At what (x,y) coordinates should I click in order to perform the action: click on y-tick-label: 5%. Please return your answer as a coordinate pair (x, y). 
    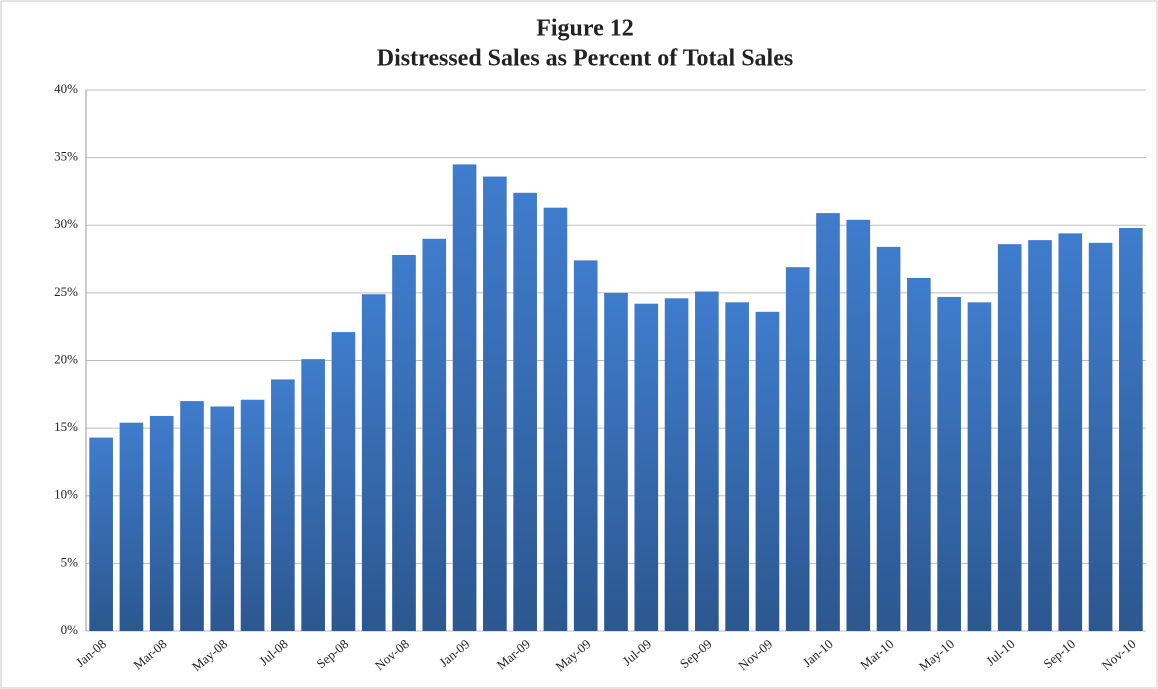
    Looking at the image, I should click on (70, 561).